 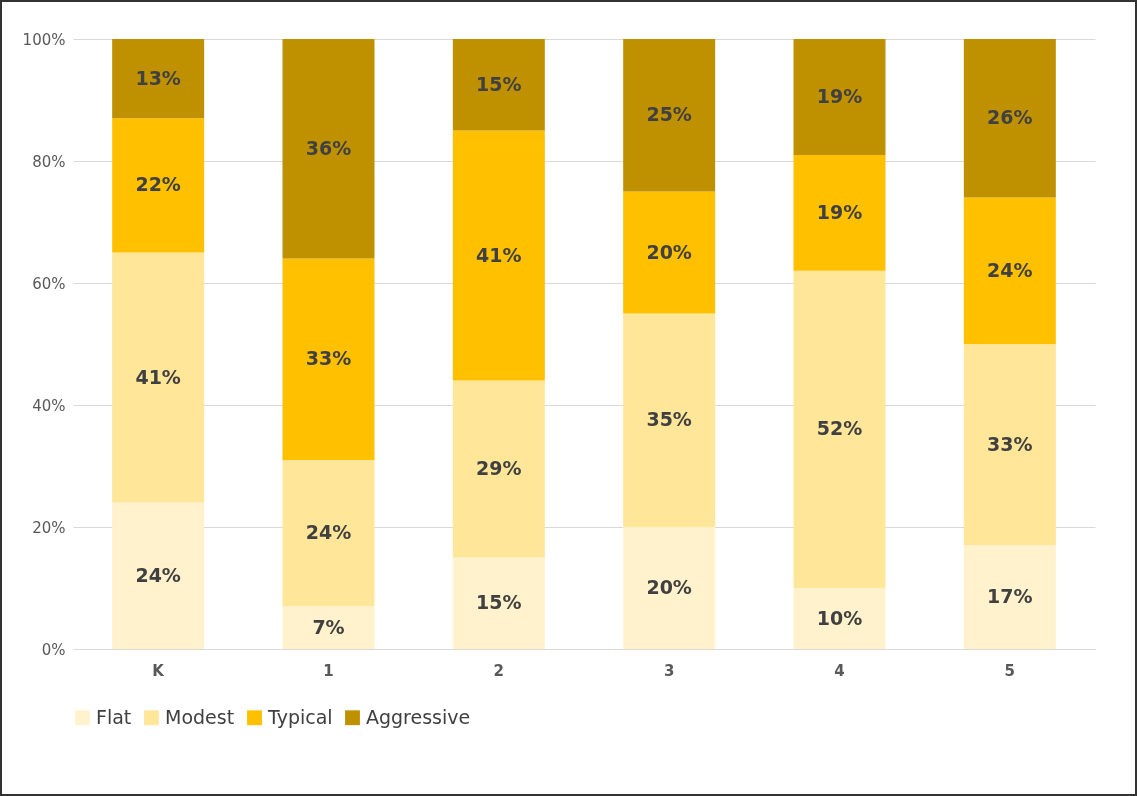 I want to click on legend-label: Modest, so click(x=200, y=716).